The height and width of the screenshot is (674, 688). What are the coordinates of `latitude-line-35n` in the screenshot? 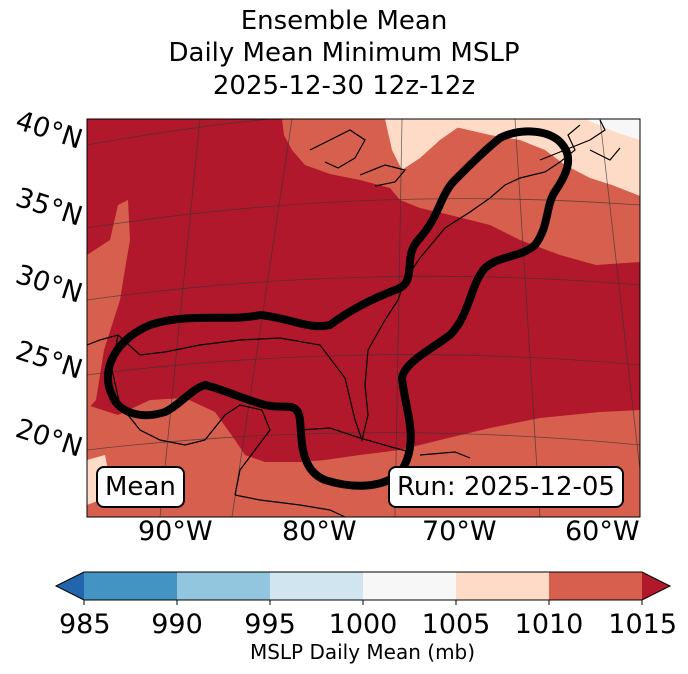 It's located at (363, 213).